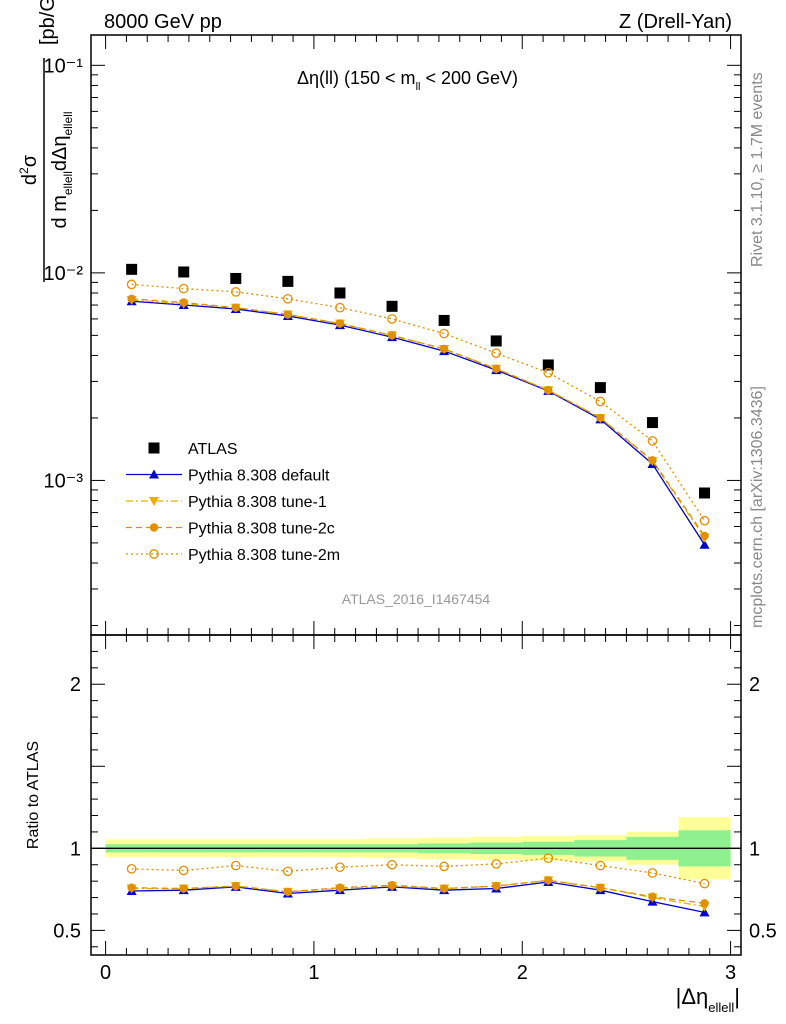  I want to click on header-right: Z (Drell-Yan), so click(675, 22).